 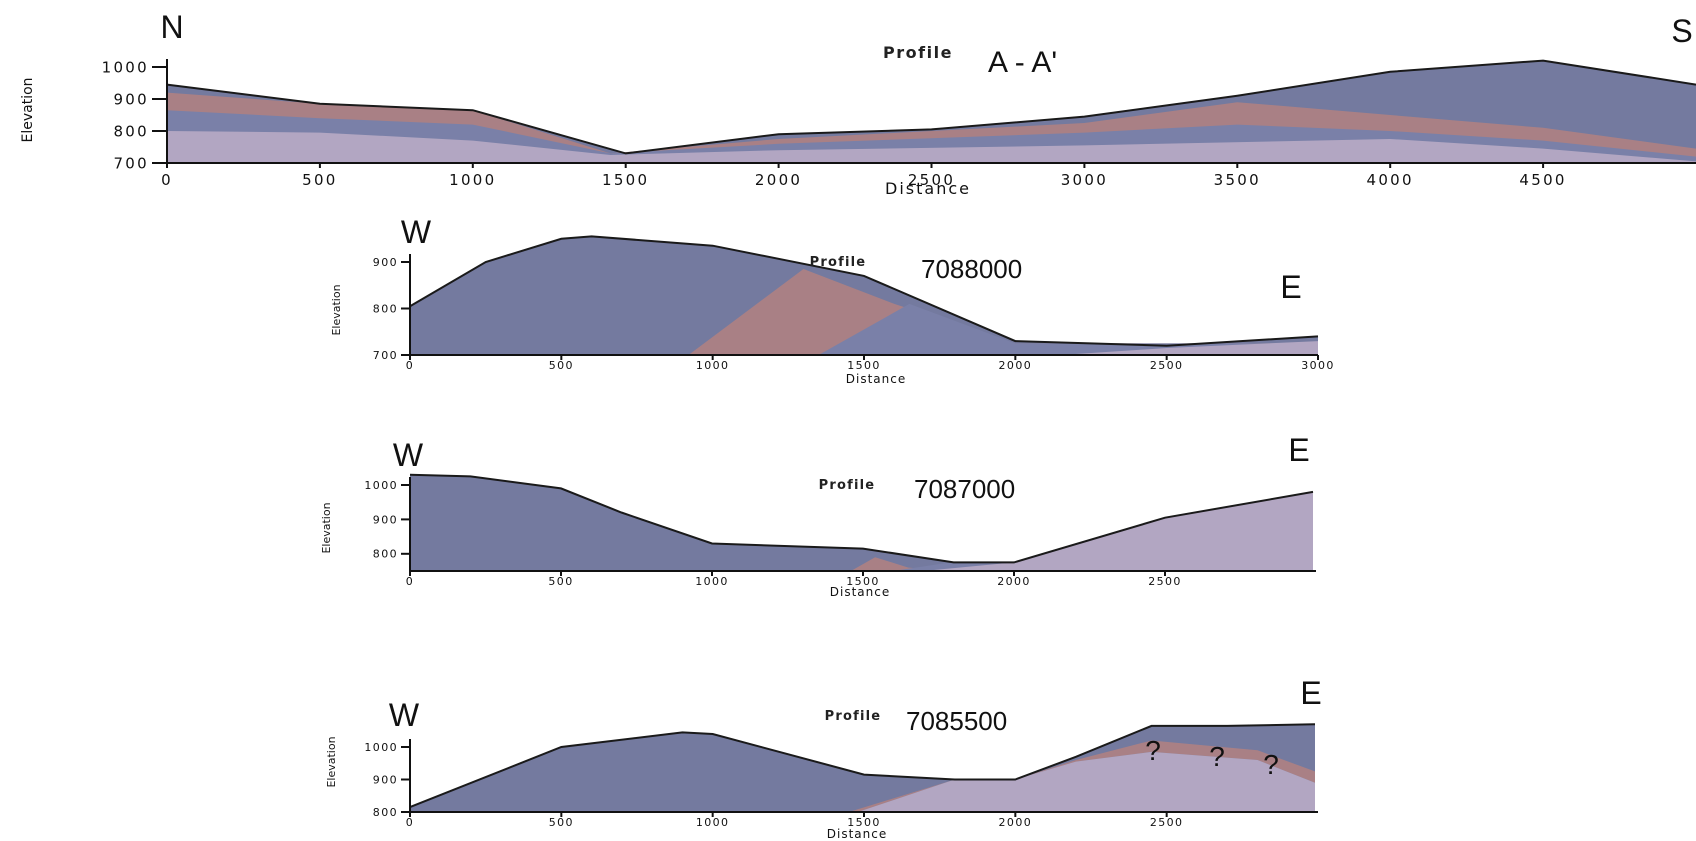 What do you see at coordinates (1271, 764) in the screenshot?
I see `annotation-question-3: ?` at bounding box center [1271, 764].